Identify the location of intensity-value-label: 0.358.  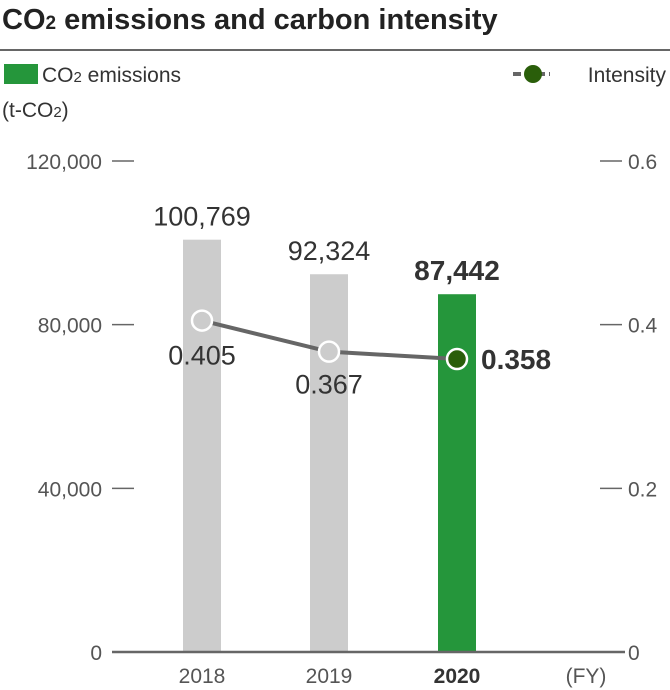
(516, 359).